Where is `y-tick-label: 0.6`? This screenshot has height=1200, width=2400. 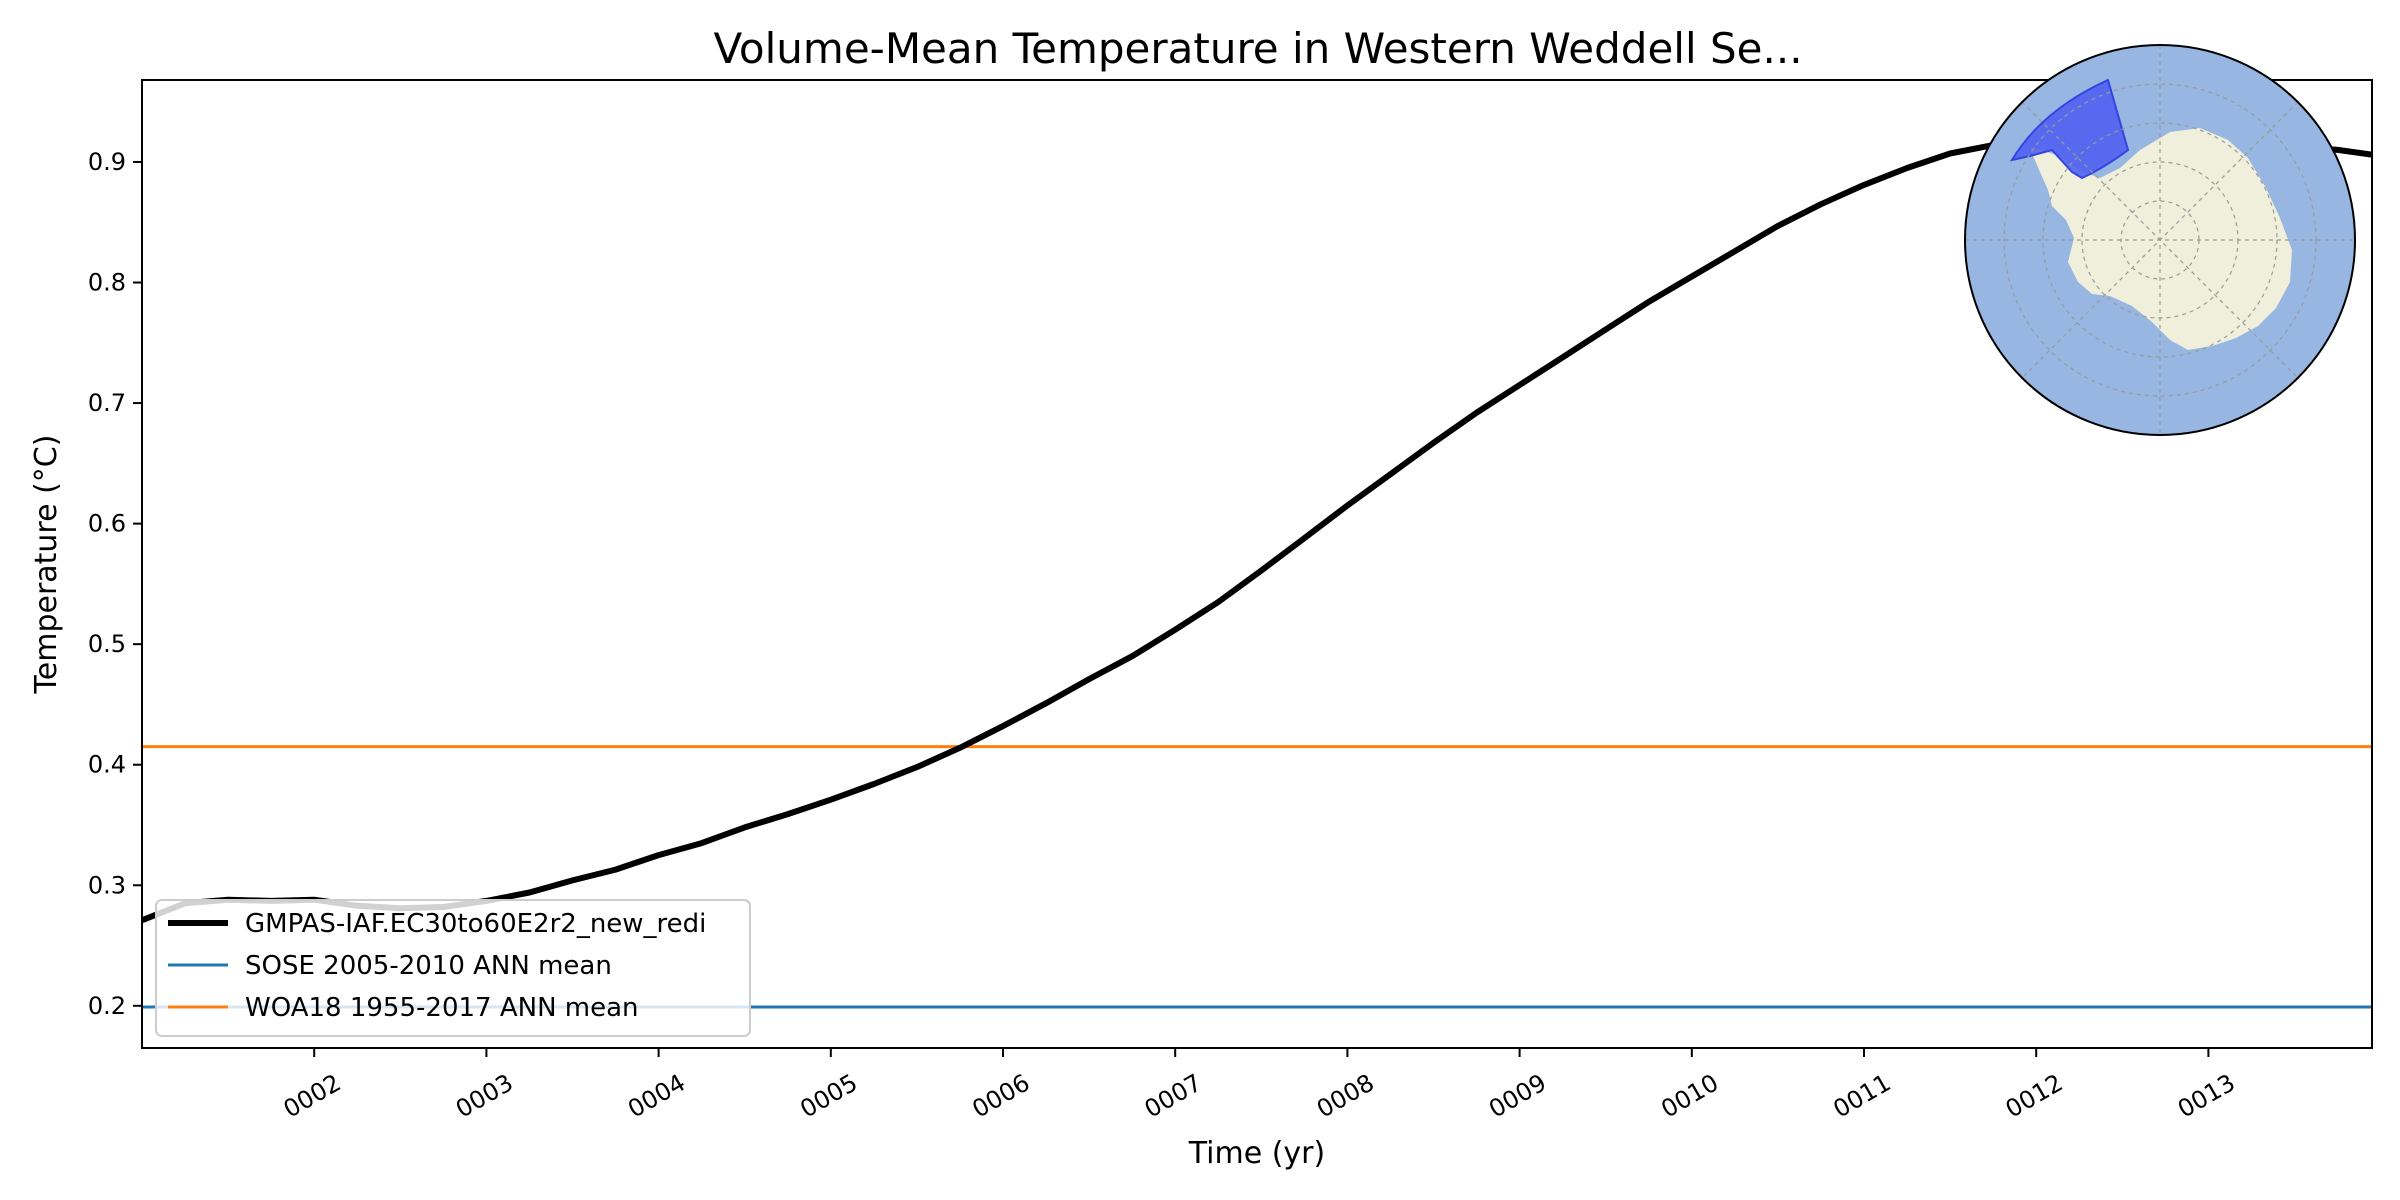 y-tick-label: 0.6 is located at coordinates (107, 524).